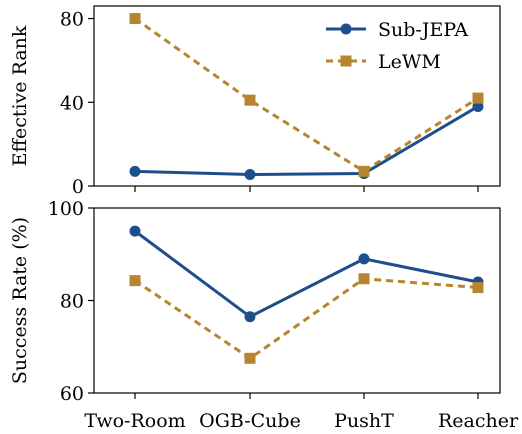  What do you see at coordinates (423, 30) in the screenshot?
I see `legend-label: Sub-JEPA` at bounding box center [423, 30].